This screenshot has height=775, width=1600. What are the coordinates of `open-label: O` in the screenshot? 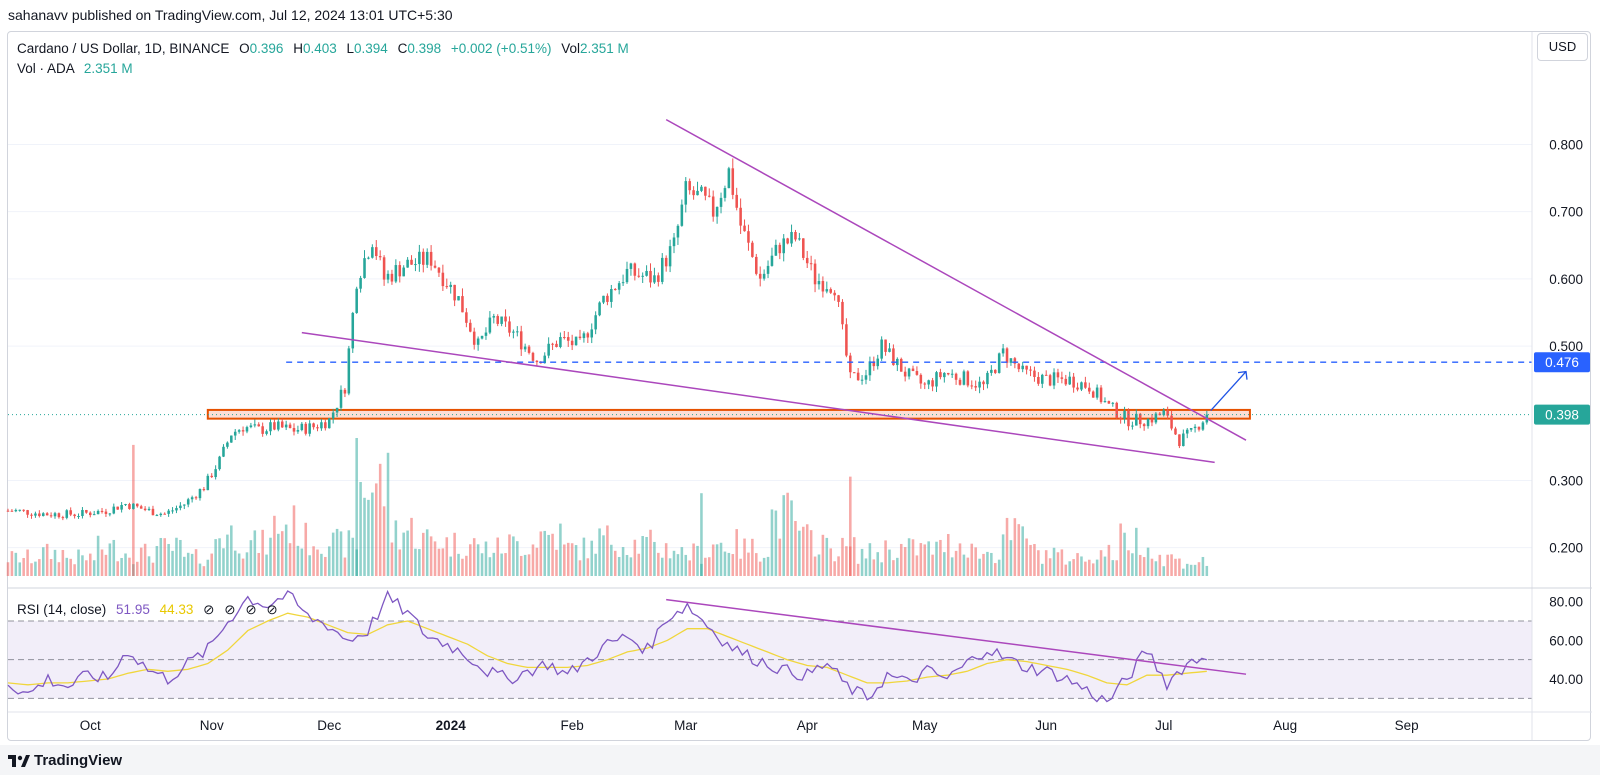 It's located at (244, 48).